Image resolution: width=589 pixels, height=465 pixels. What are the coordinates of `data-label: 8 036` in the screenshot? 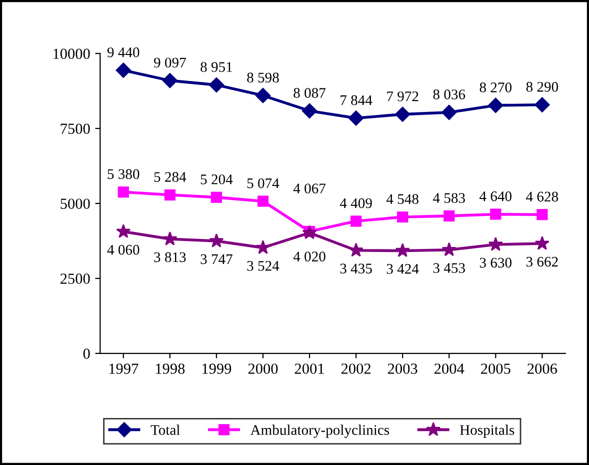 It's located at (449, 95).